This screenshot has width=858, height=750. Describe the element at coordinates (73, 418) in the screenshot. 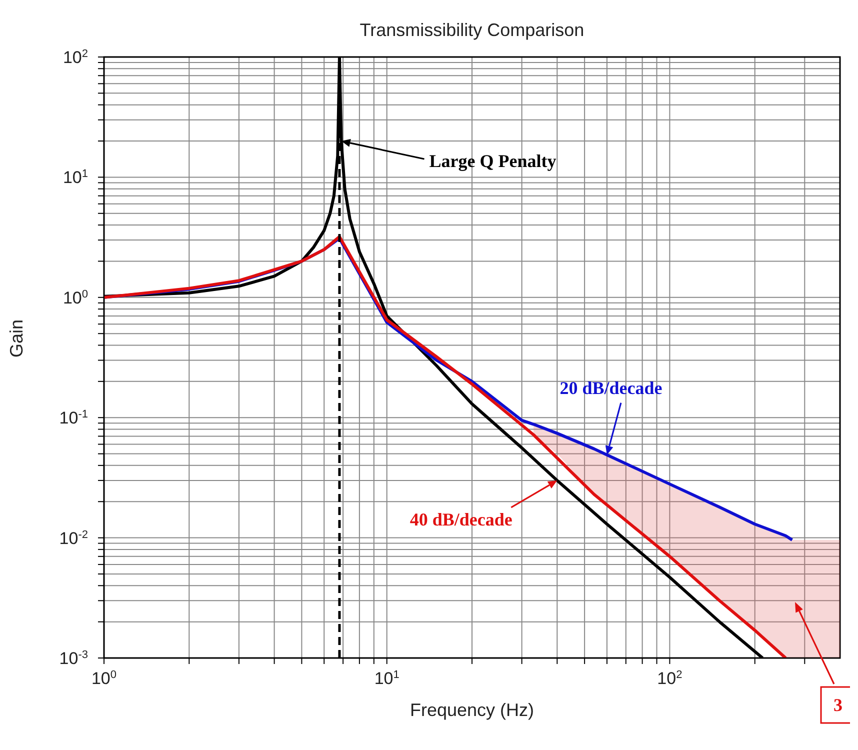

I see `y-tick-label: 10$^{-1}$` at that location.